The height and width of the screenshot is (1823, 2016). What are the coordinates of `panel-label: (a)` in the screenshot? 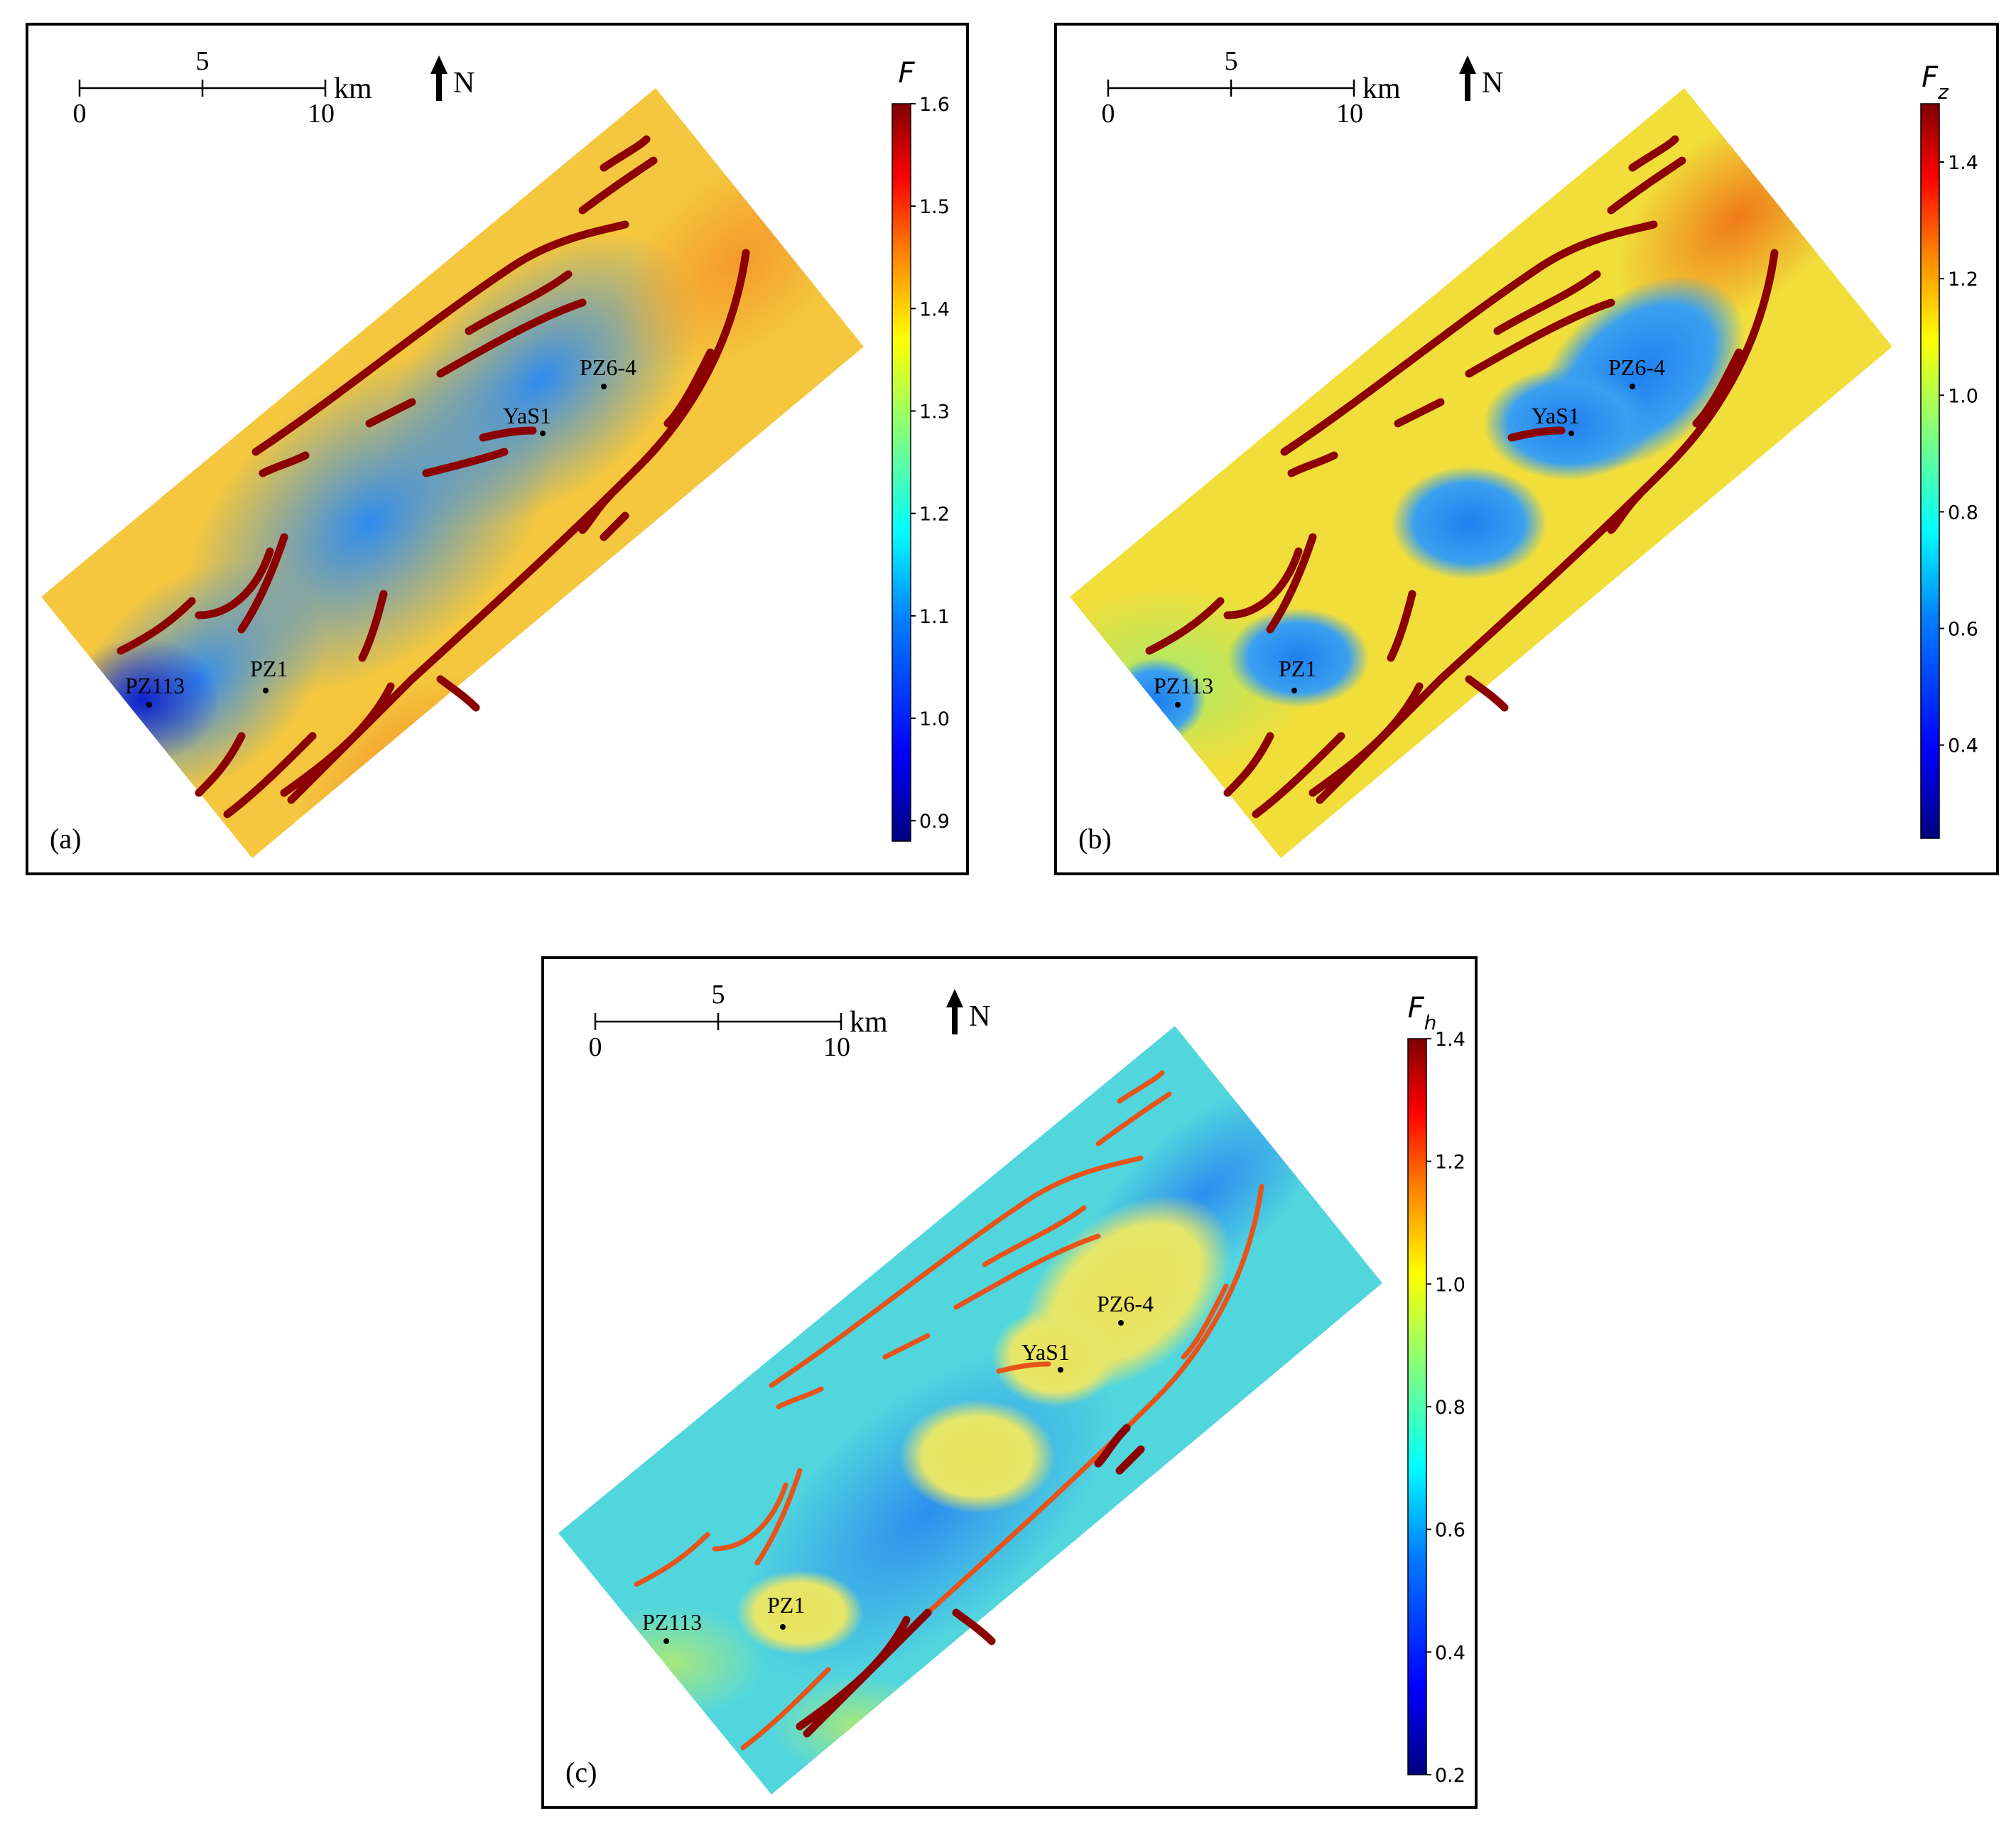 It's located at (65, 839).